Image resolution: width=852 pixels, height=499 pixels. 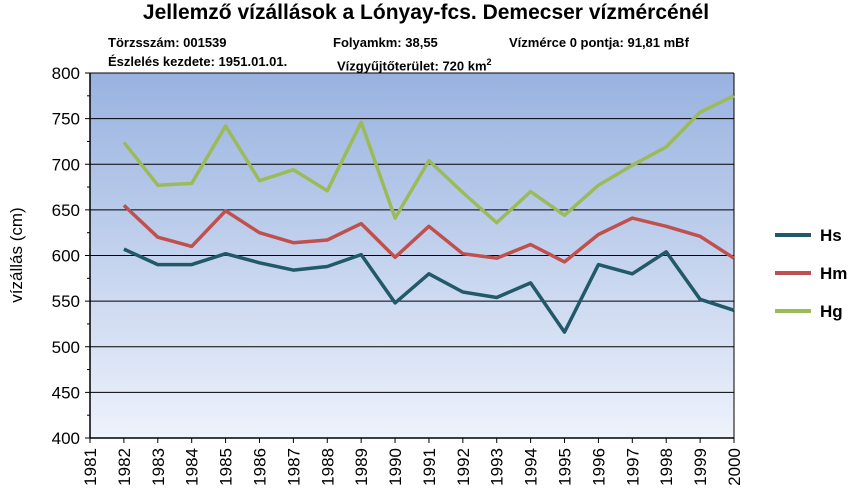 What do you see at coordinates (66, 438) in the screenshot?
I see `y-tick-label-400: 400` at bounding box center [66, 438].